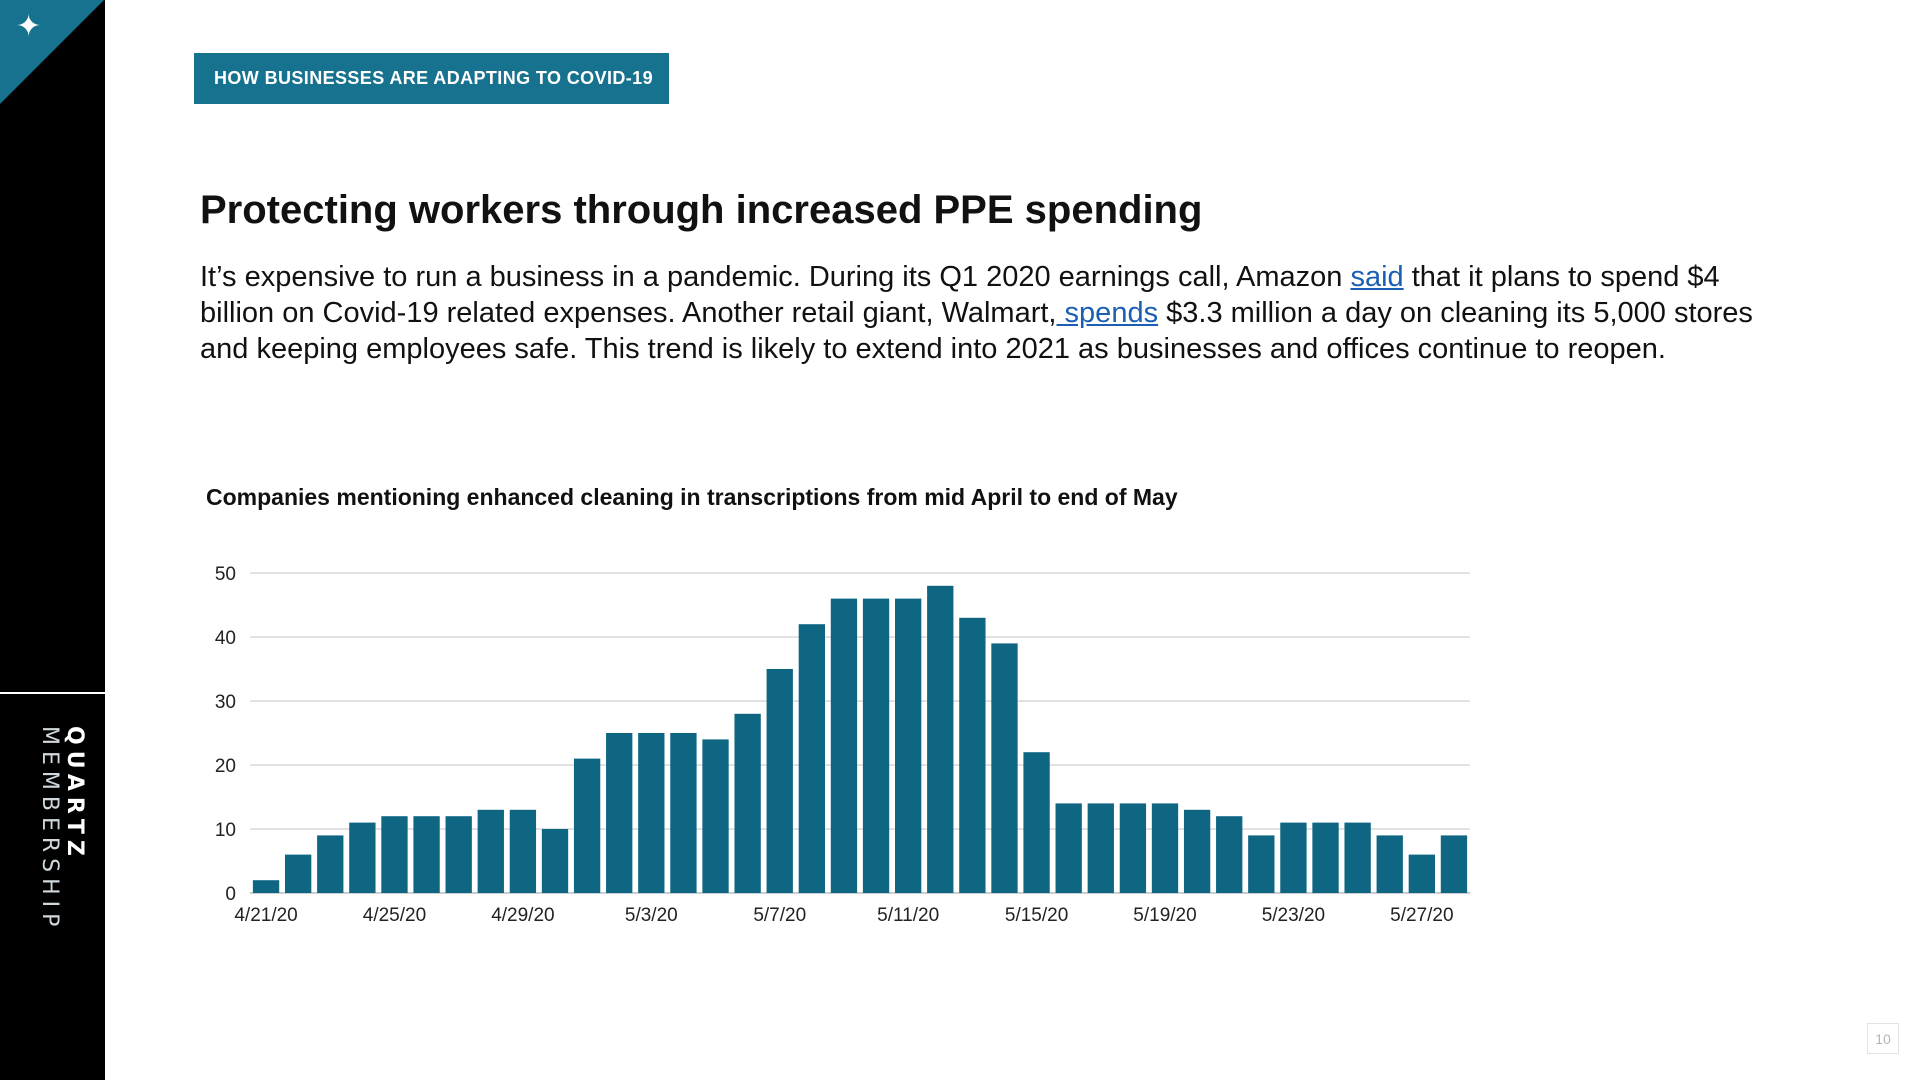 The height and width of the screenshot is (1080, 1920). I want to click on brand-logo: QUARTZ MEMBERSHIP, so click(62, 903).